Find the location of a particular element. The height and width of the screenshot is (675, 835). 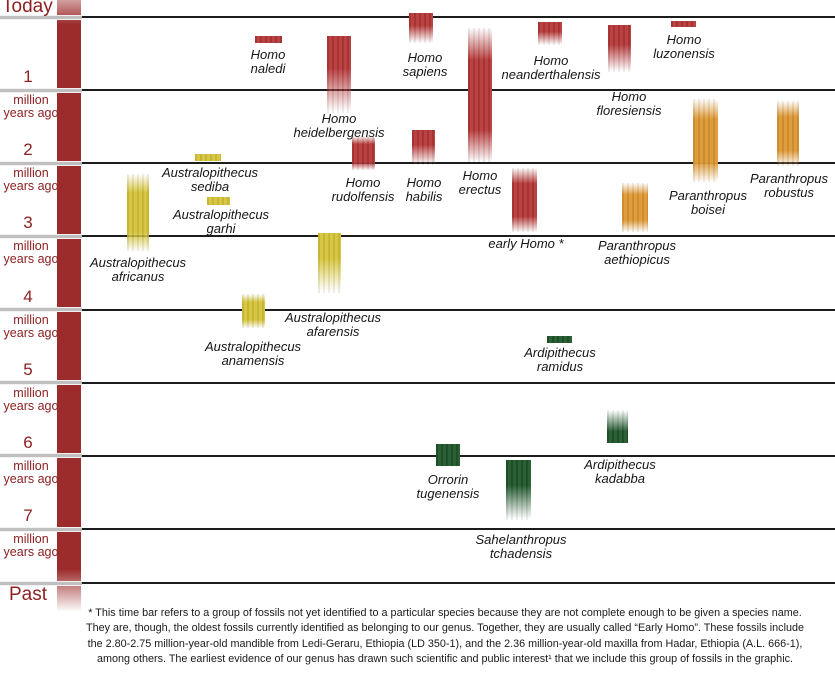

gridline-4-mya is located at coordinates (456, 309).